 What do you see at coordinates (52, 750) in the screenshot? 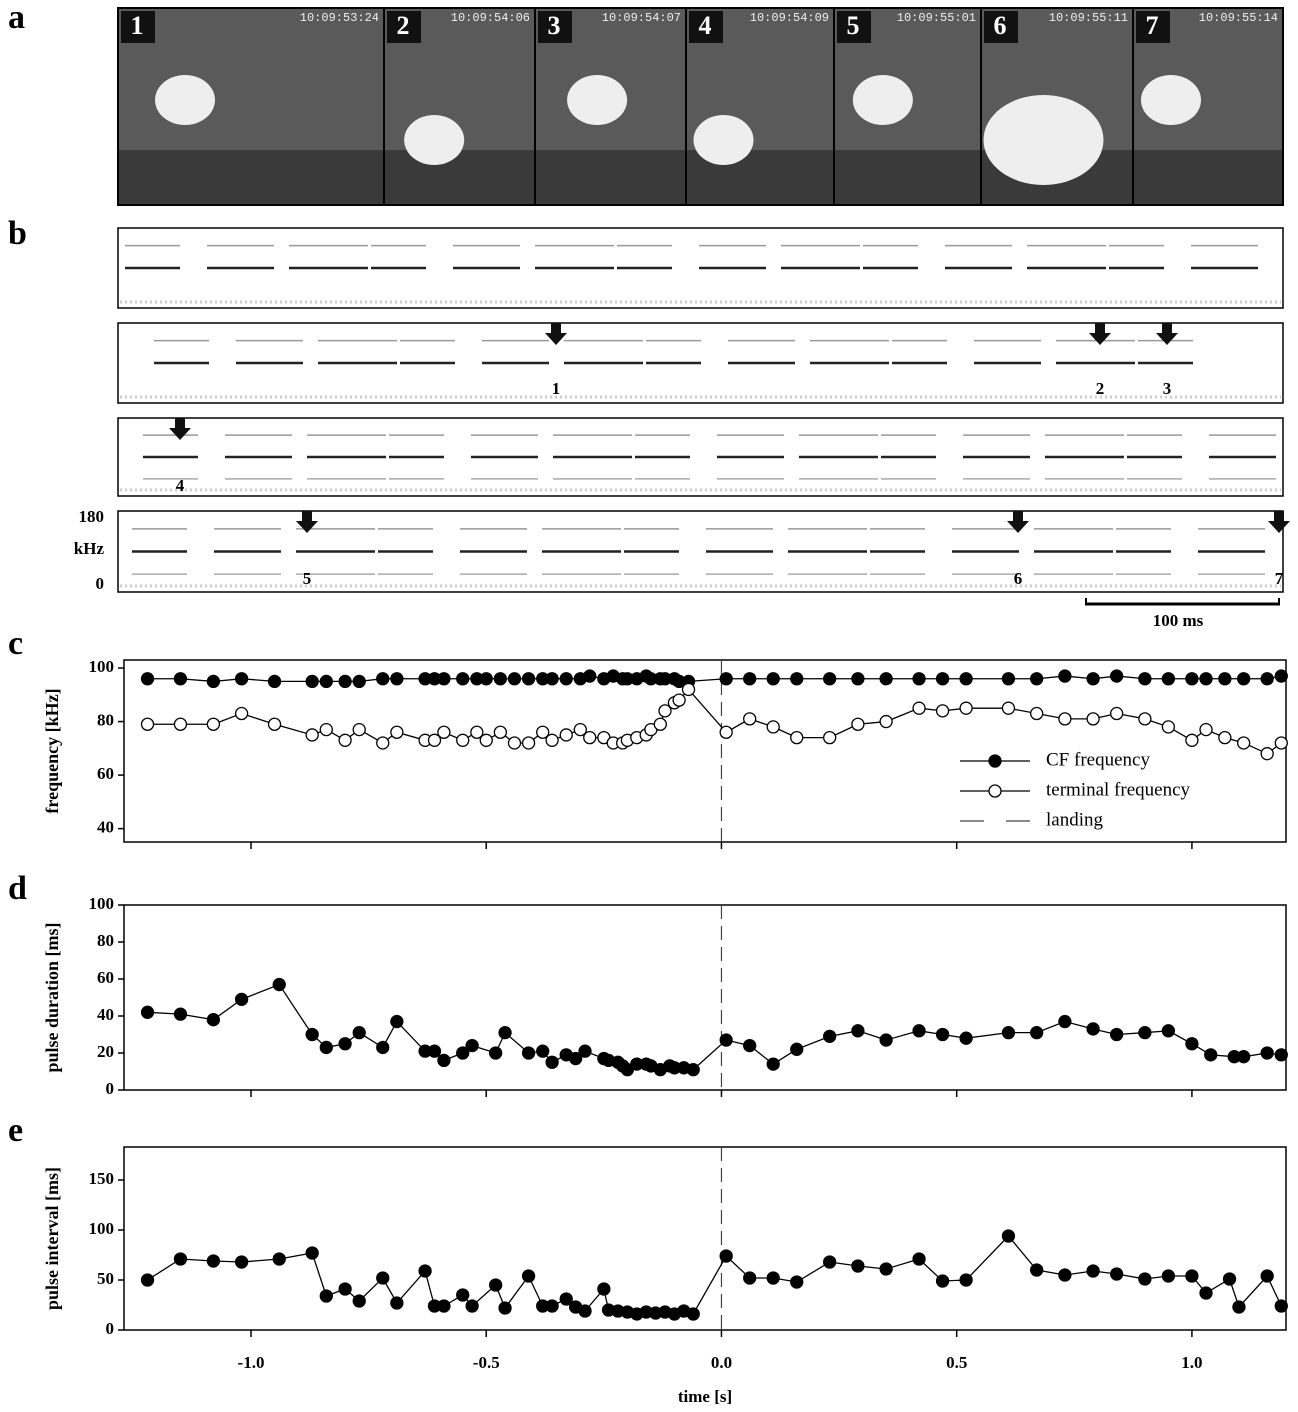
I see `y-axis-label: frequency [kHz]` at bounding box center [52, 750].